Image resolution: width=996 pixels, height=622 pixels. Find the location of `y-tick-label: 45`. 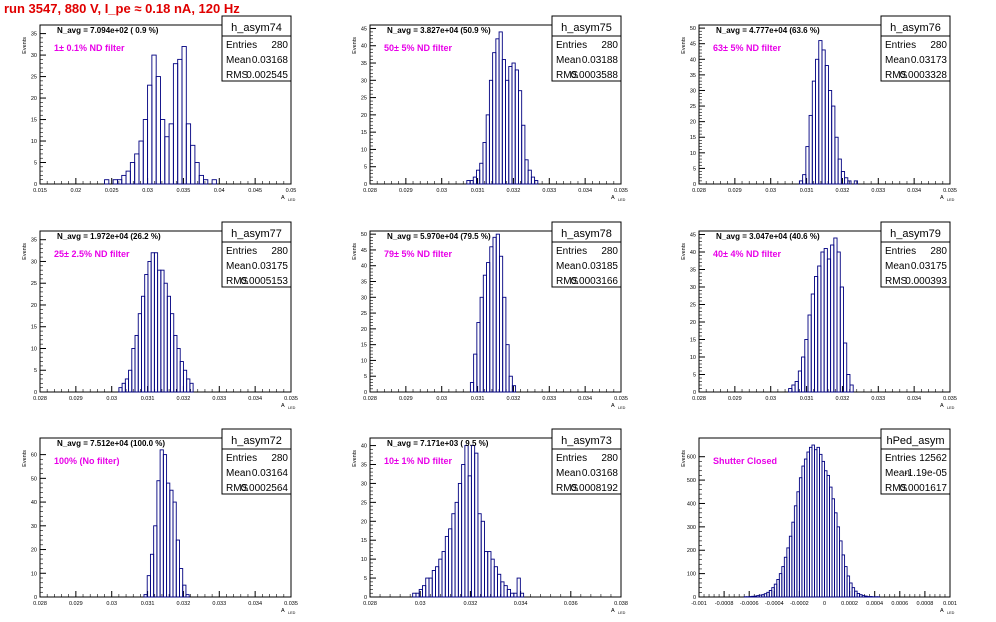

y-tick-label: 45 is located at coordinates (364, 251).